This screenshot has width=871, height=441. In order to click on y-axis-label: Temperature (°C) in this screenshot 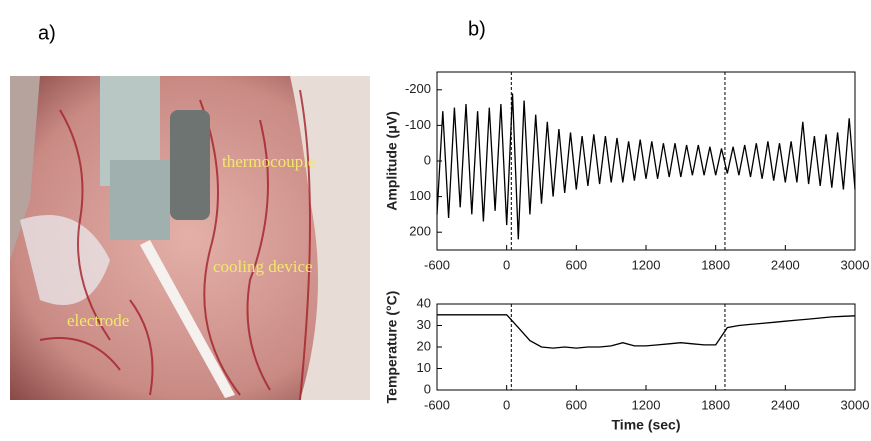, I will do `click(392, 347)`.